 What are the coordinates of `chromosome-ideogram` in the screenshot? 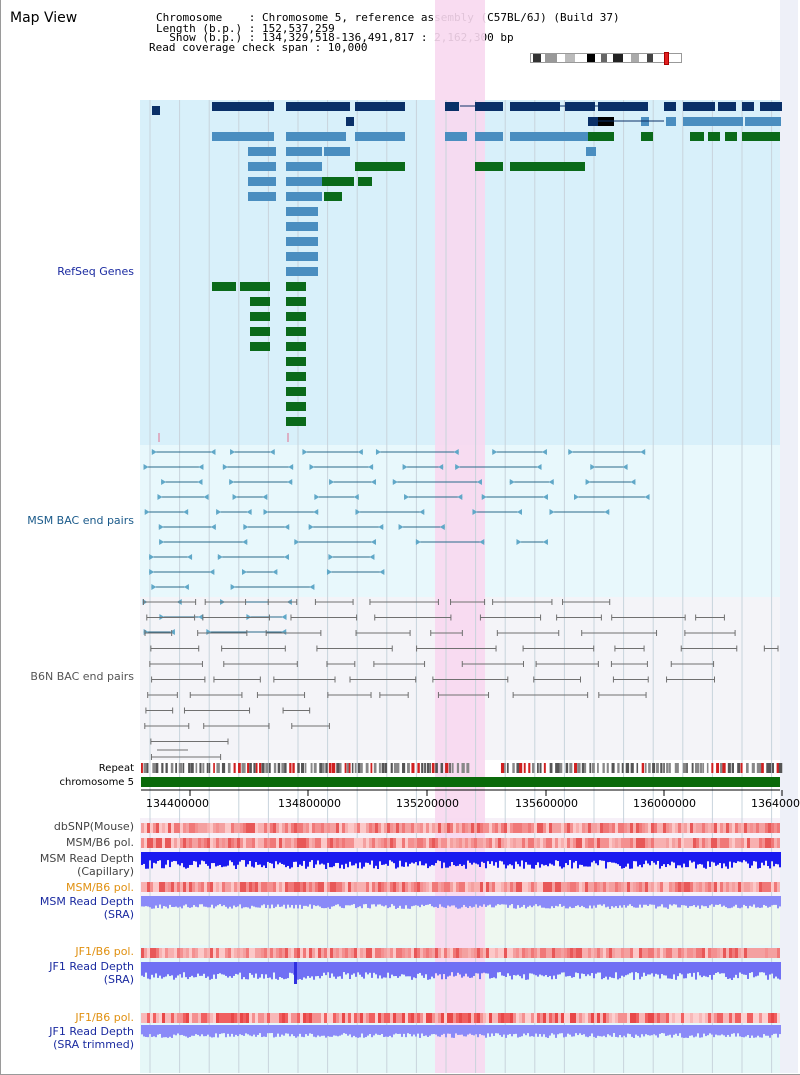 It's located at (606, 58).